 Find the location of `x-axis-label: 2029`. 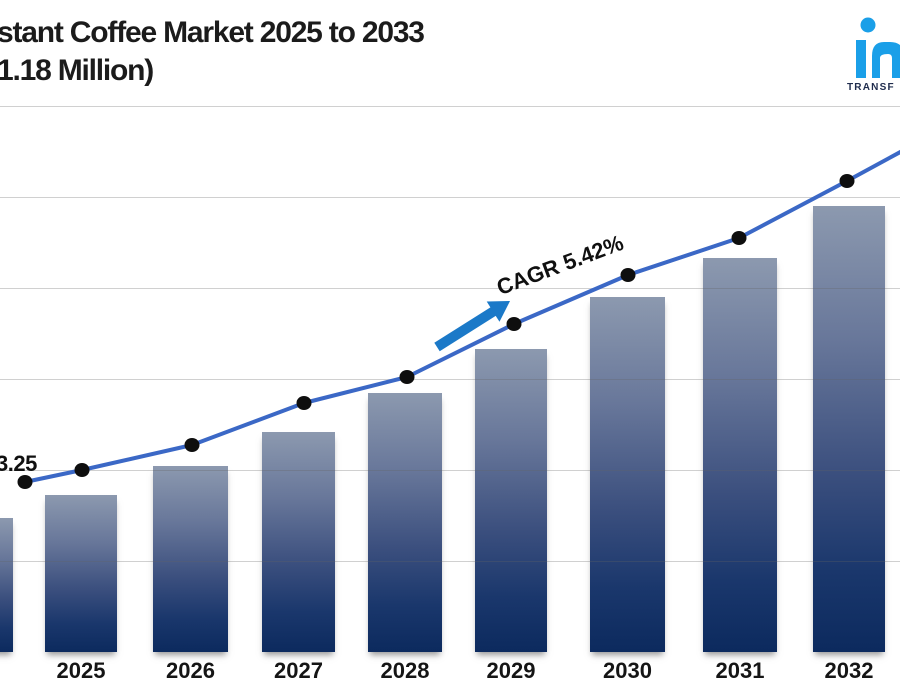

x-axis-label: 2029 is located at coordinates (511, 670).